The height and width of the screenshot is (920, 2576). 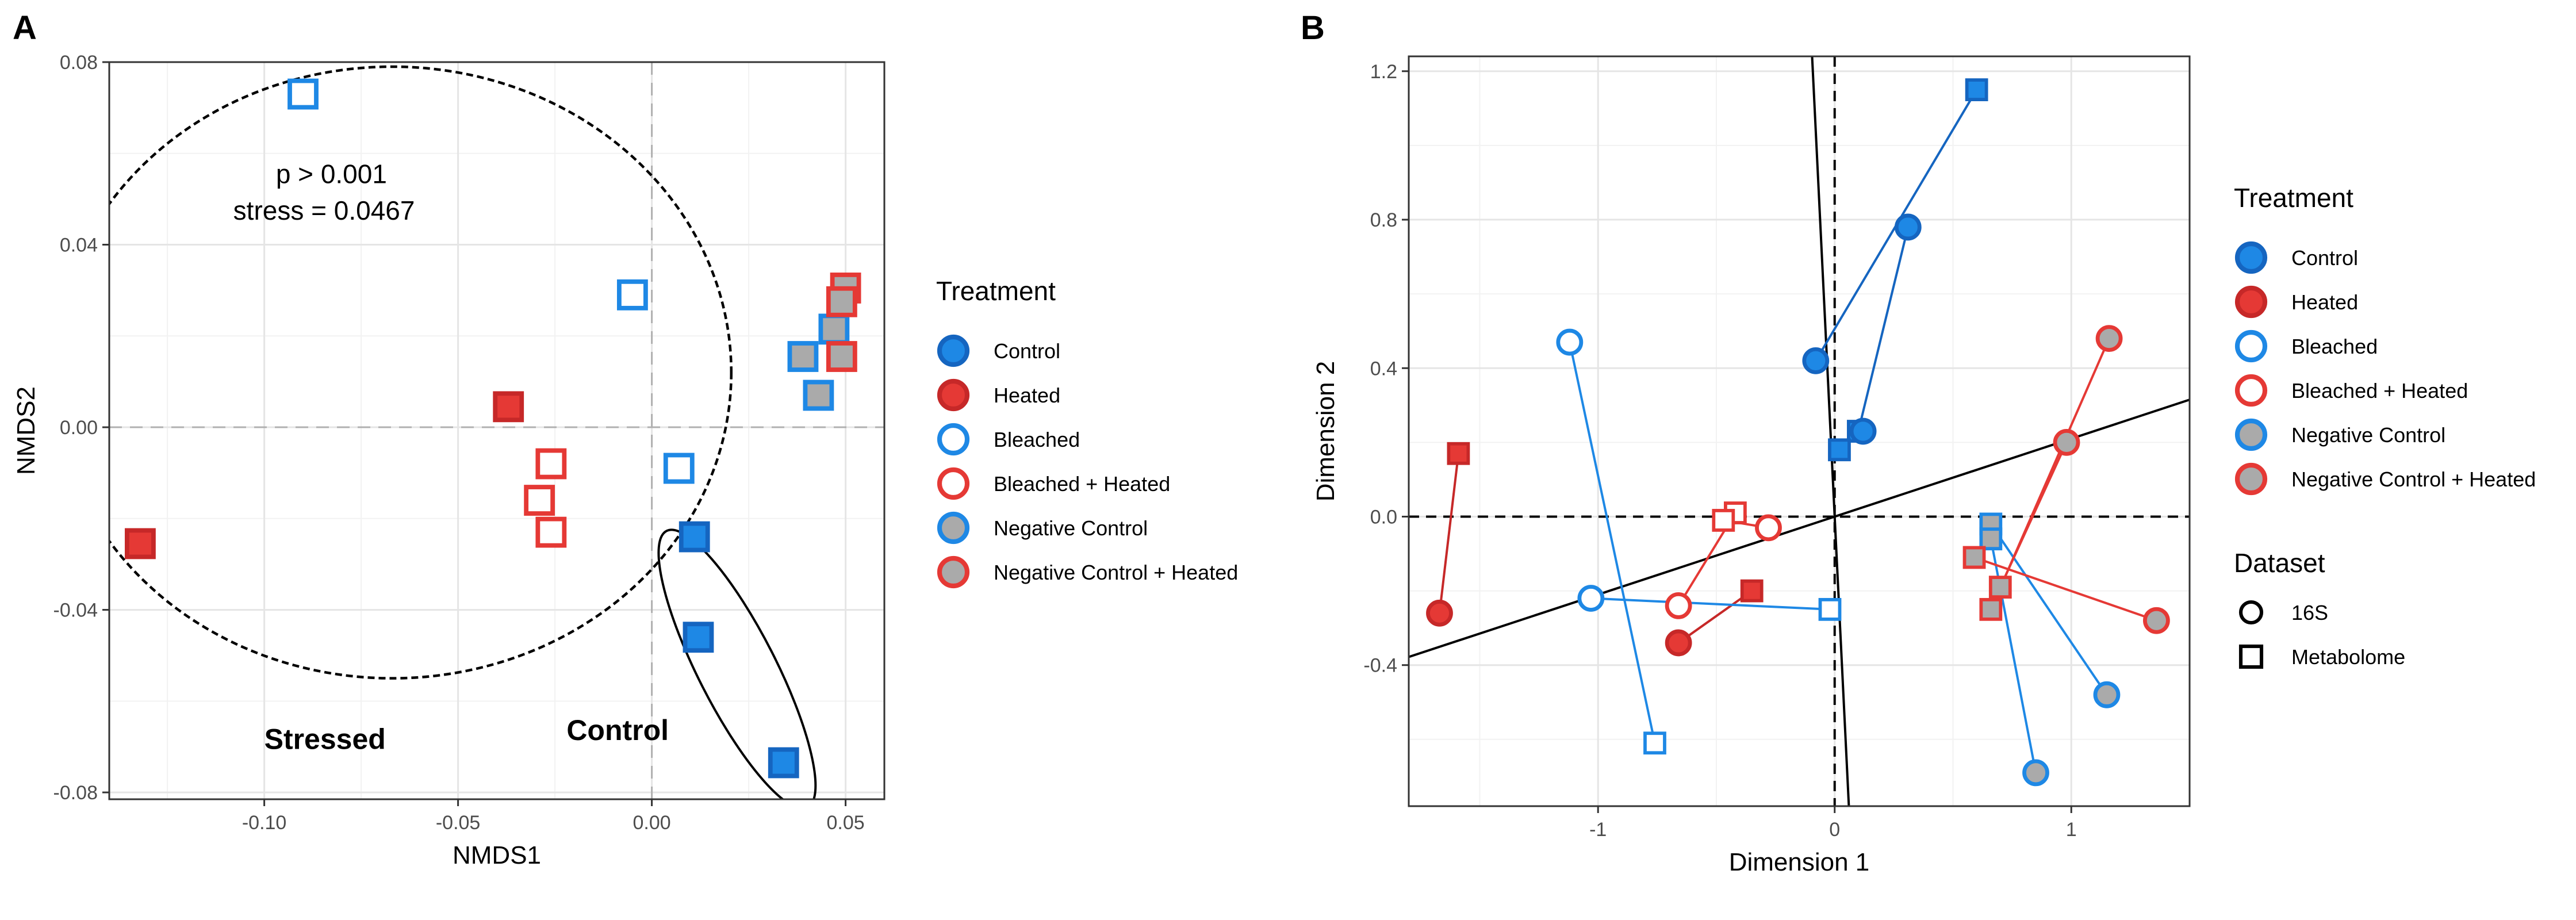 I want to click on annotation-stress: stress = 0.0467, so click(x=324, y=210).